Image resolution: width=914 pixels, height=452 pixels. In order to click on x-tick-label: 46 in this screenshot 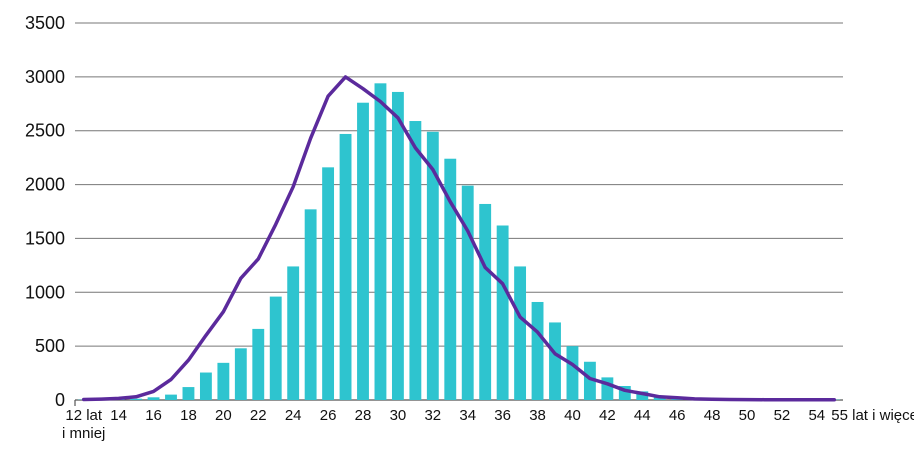, I will do `click(677, 415)`.